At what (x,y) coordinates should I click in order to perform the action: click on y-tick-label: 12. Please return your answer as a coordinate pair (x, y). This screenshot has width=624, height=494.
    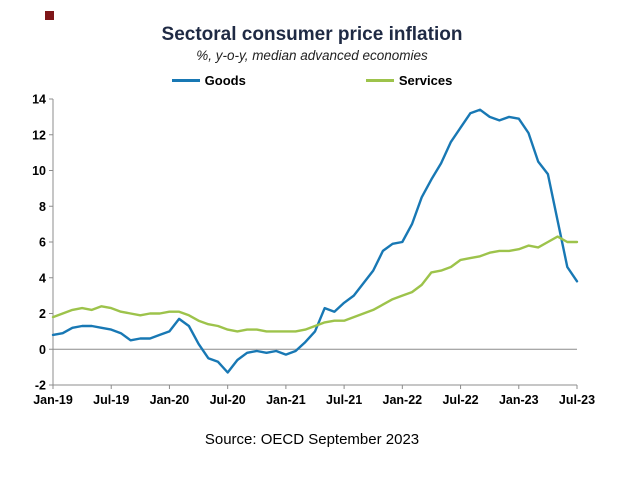
    Looking at the image, I should click on (39, 135).